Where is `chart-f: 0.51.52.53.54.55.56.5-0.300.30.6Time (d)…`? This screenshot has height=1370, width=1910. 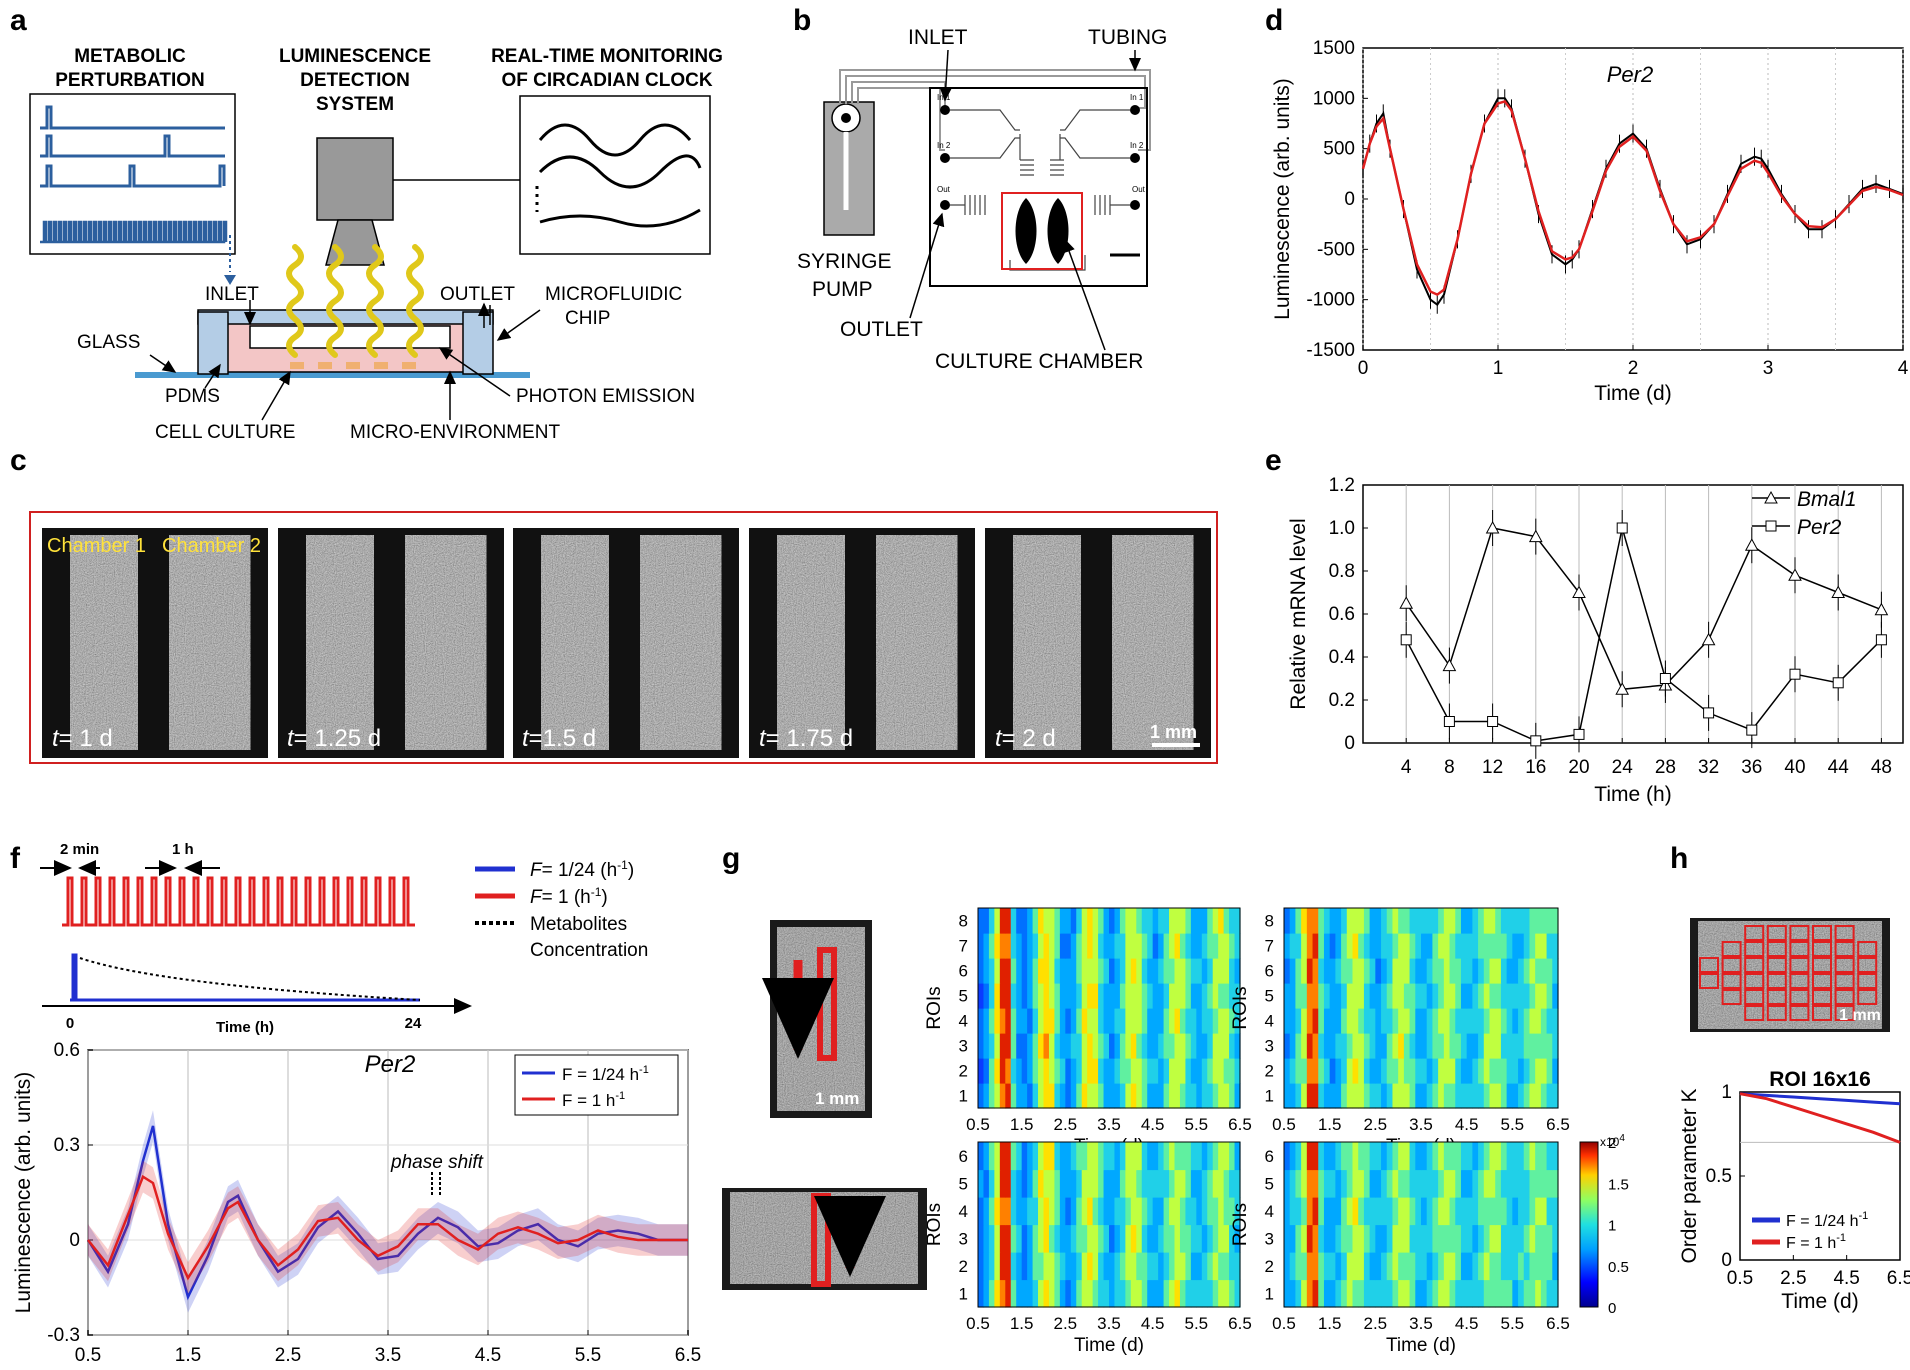
chart-f: 0.51.52.53.54.55.56.5-0.300.30.6Time (d)… is located at coordinates (356, 1203).